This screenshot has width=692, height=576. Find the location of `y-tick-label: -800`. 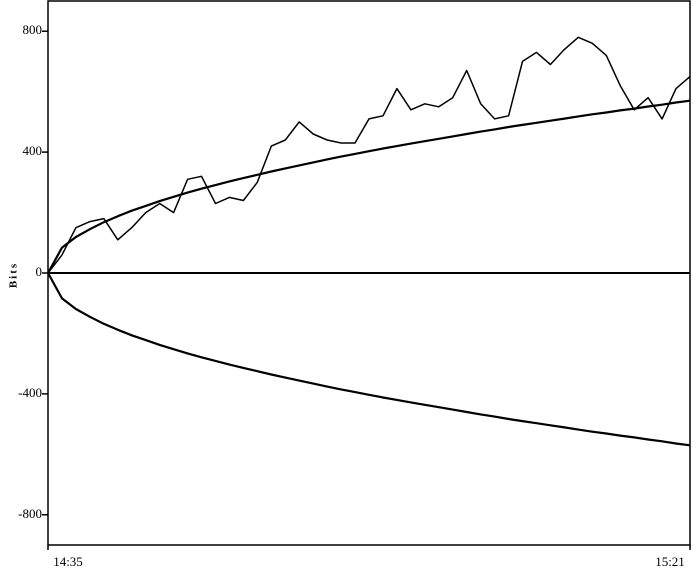

y-tick-label: -800 is located at coordinates (30, 513).